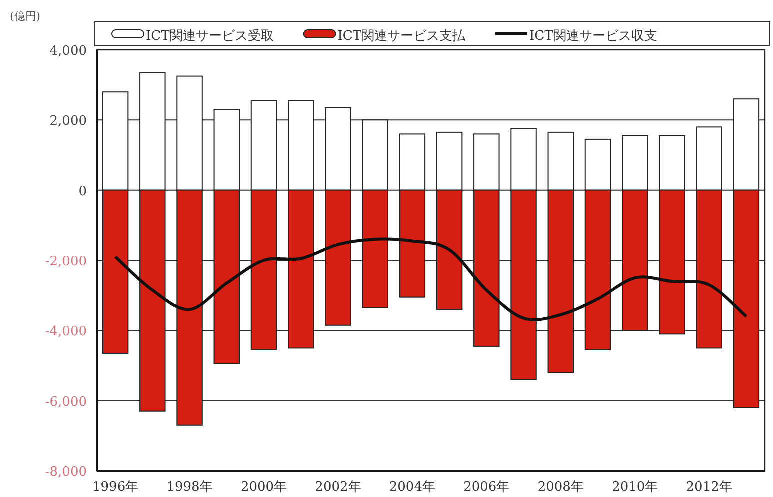 This screenshot has width=773, height=497. Describe the element at coordinates (82, 192) in the screenshot. I see `y-tick-label: 0` at that location.